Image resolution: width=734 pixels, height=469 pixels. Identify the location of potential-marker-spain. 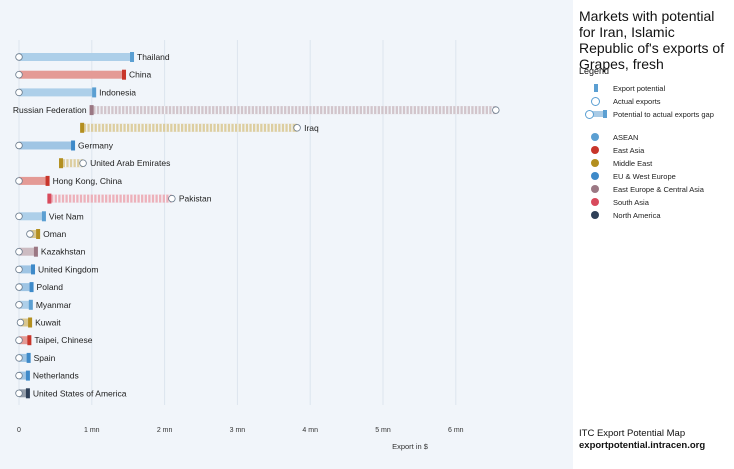
(28, 357).